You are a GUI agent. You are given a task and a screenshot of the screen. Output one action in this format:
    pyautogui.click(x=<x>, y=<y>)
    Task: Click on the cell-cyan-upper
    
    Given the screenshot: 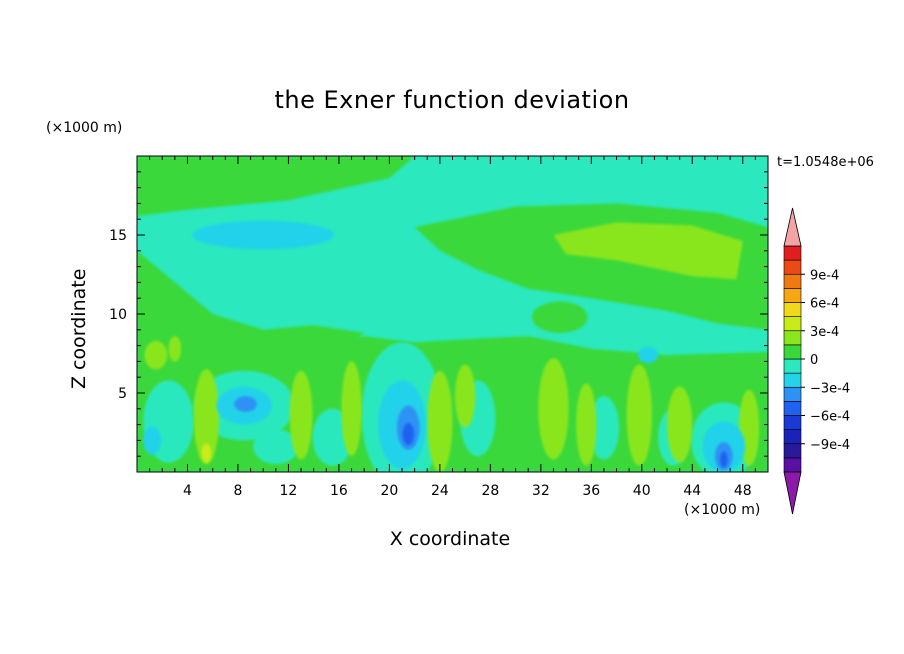 What is the action you would take?
    pyautogui.click(x=263, y=235)
    